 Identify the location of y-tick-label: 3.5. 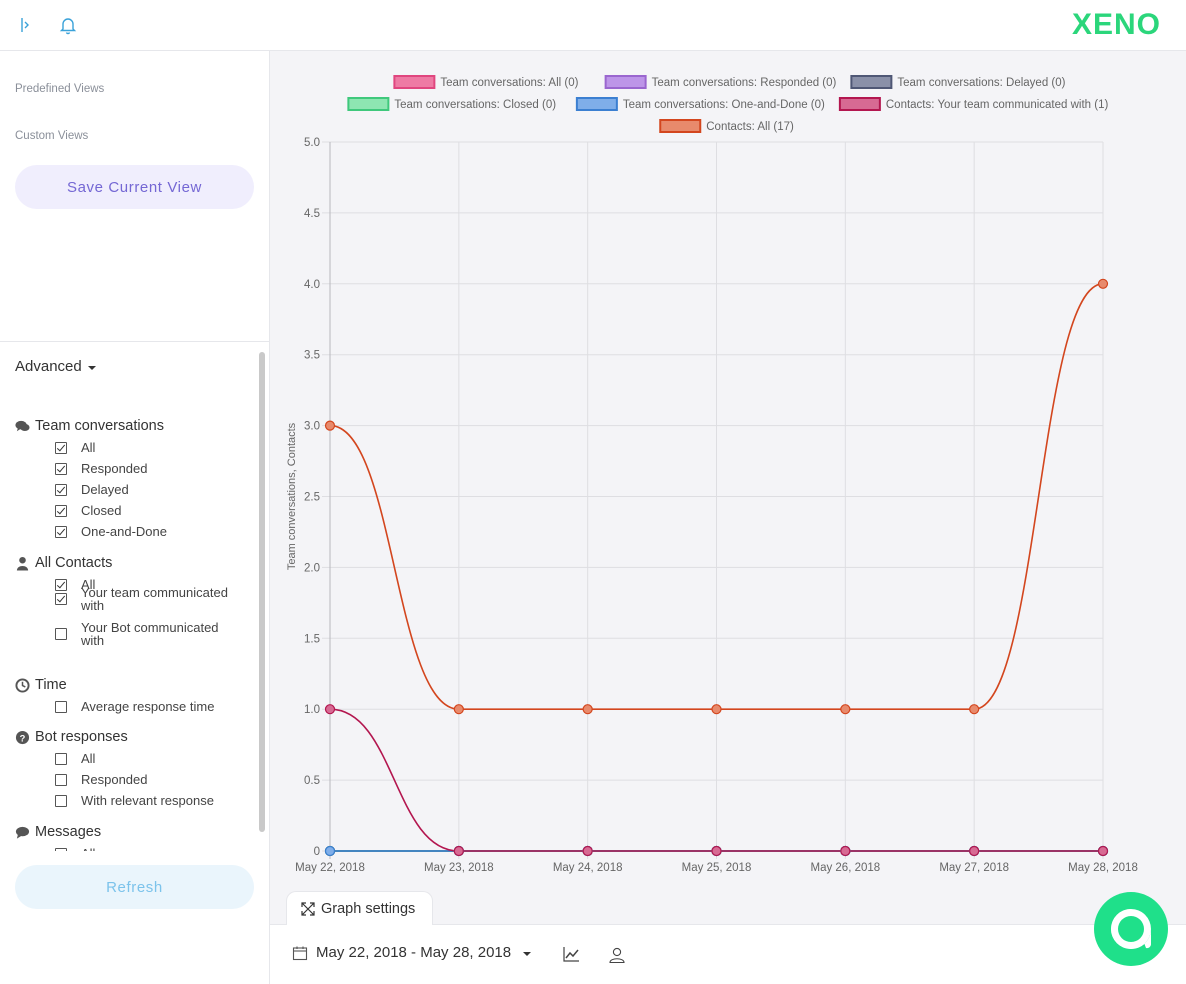
(312, 356).